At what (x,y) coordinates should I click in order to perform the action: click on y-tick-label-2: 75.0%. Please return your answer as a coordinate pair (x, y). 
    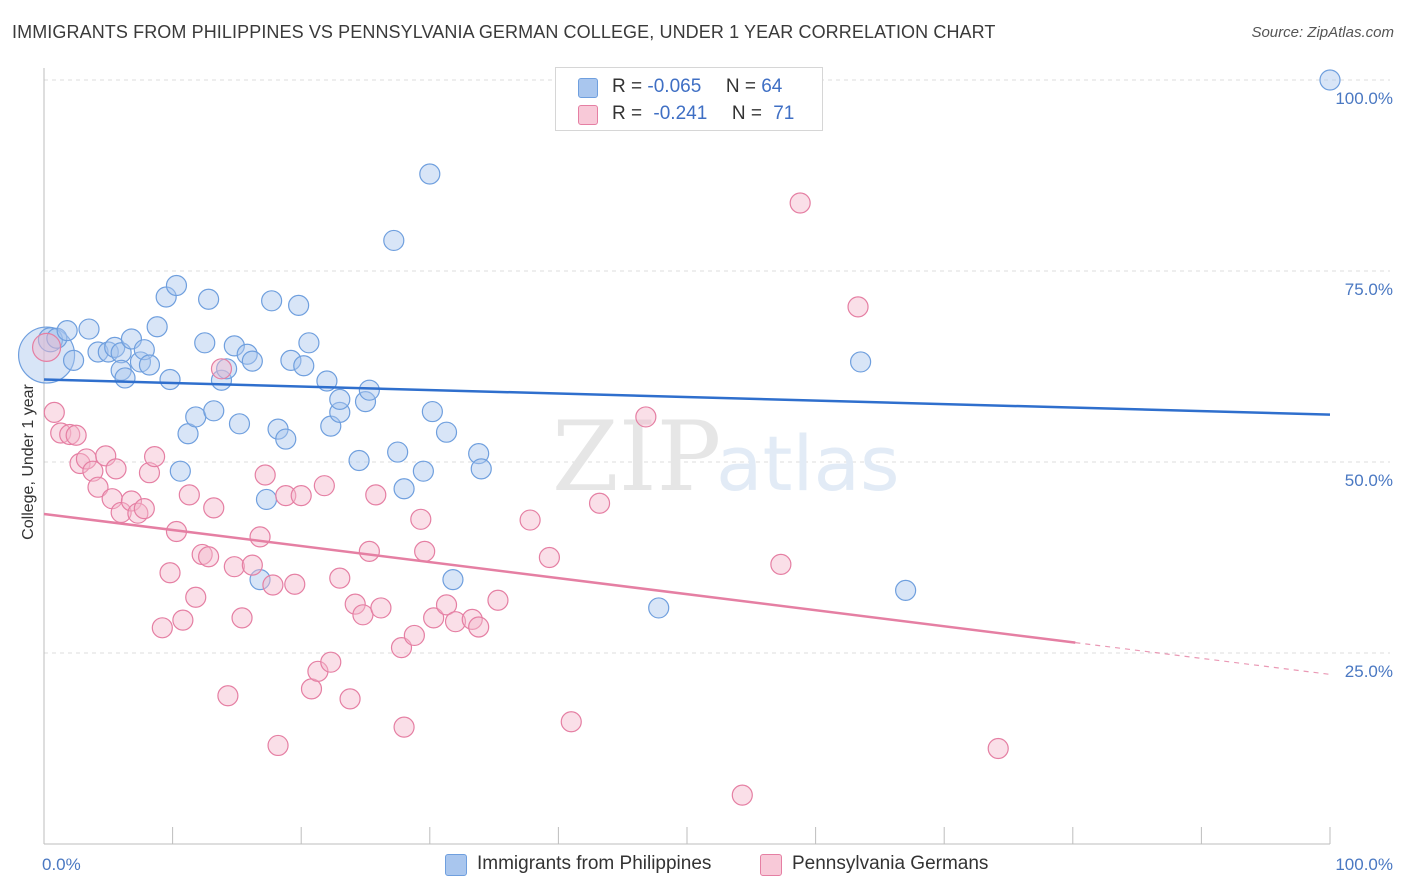
    Looking at the image, I should click on (1369, 289).